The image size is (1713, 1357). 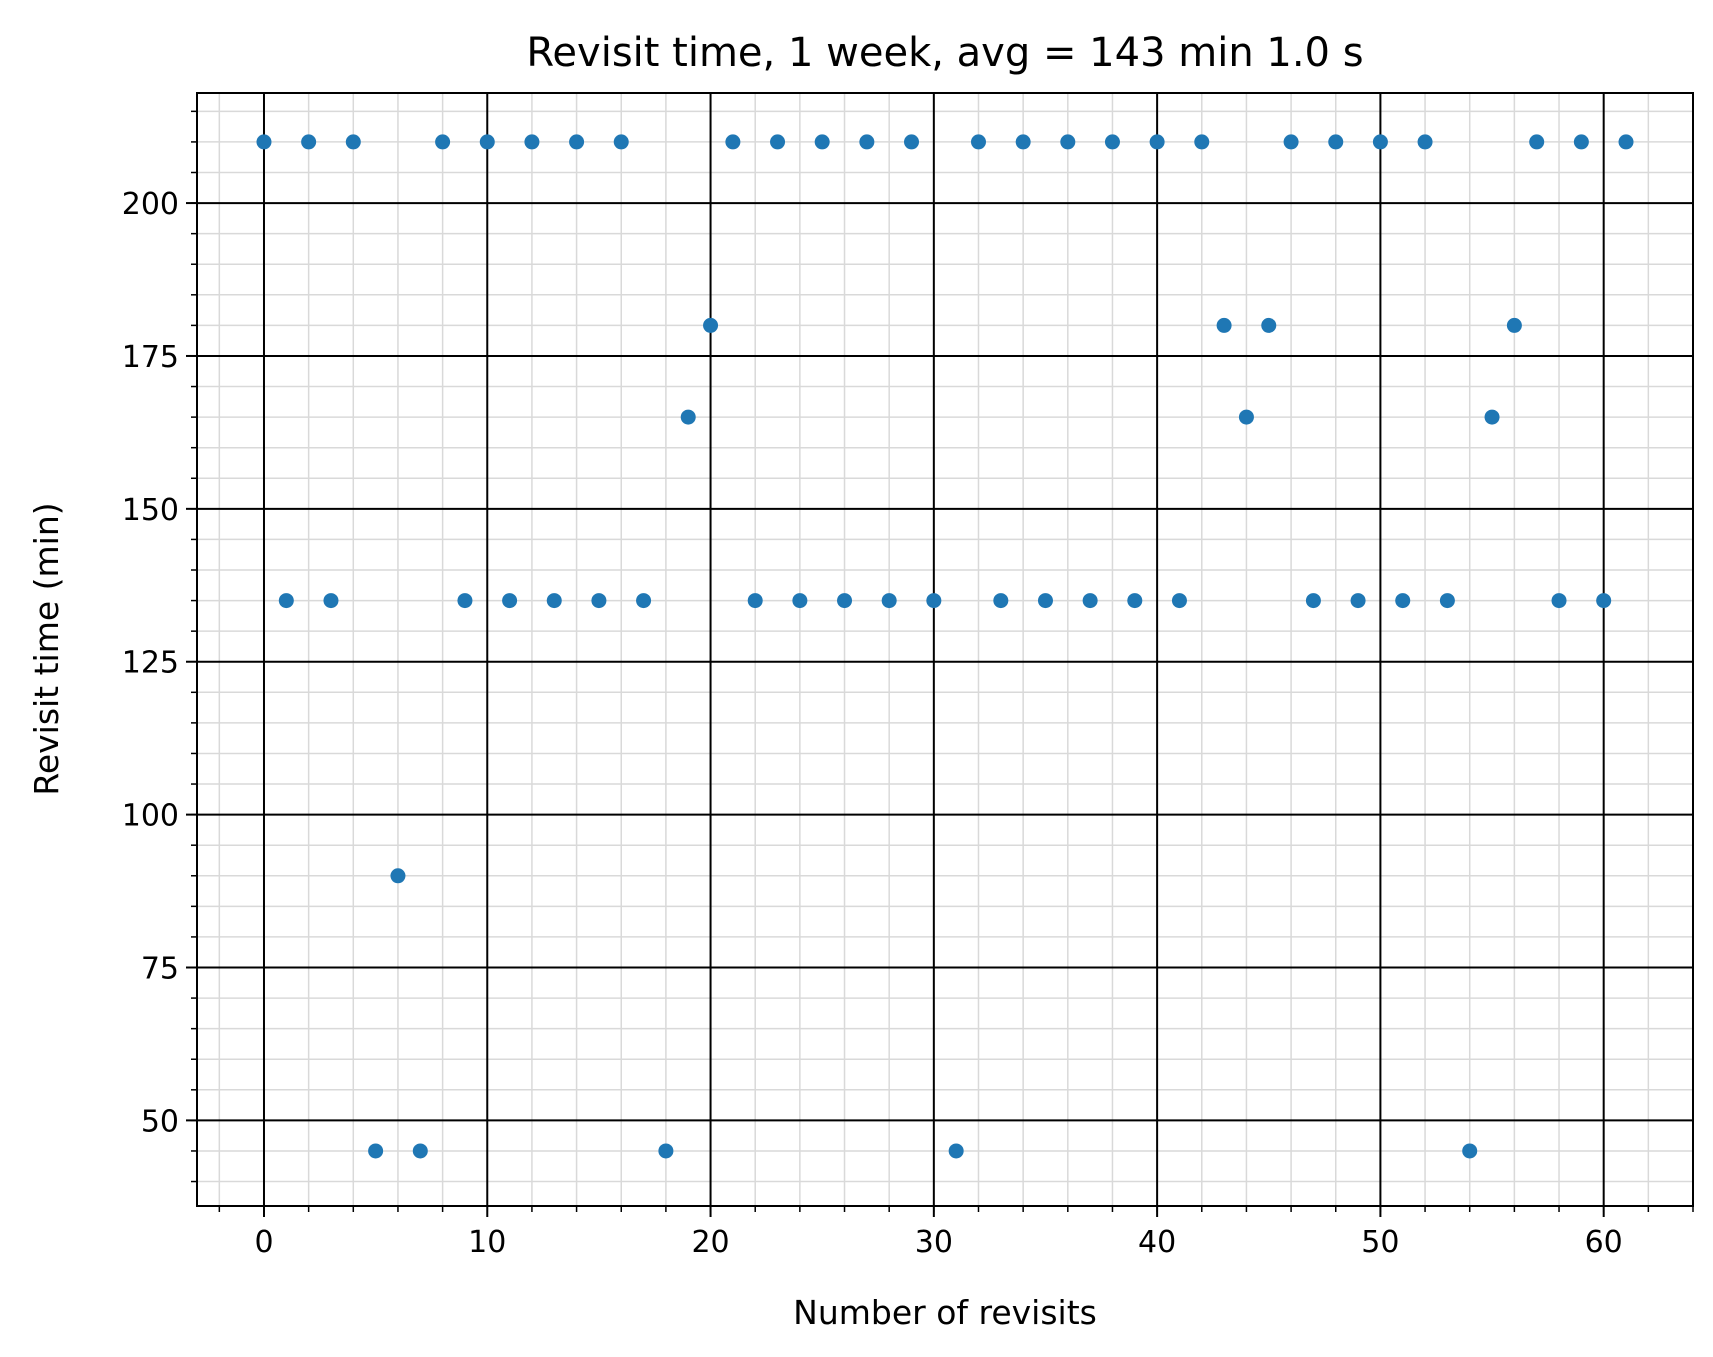 What do you see at coordinates (710, 1242) in the screenshot?
I see `x-tick-label: 20` at bounding box center [710, 1242].